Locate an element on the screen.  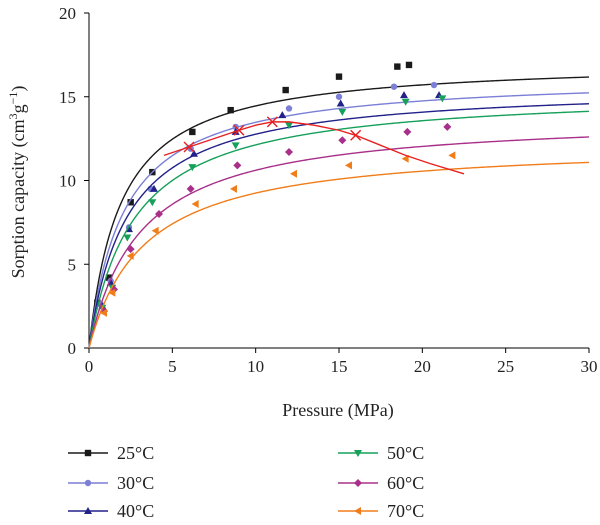
y-axis-title-sup: 3 is located at coordinates (13, 116).